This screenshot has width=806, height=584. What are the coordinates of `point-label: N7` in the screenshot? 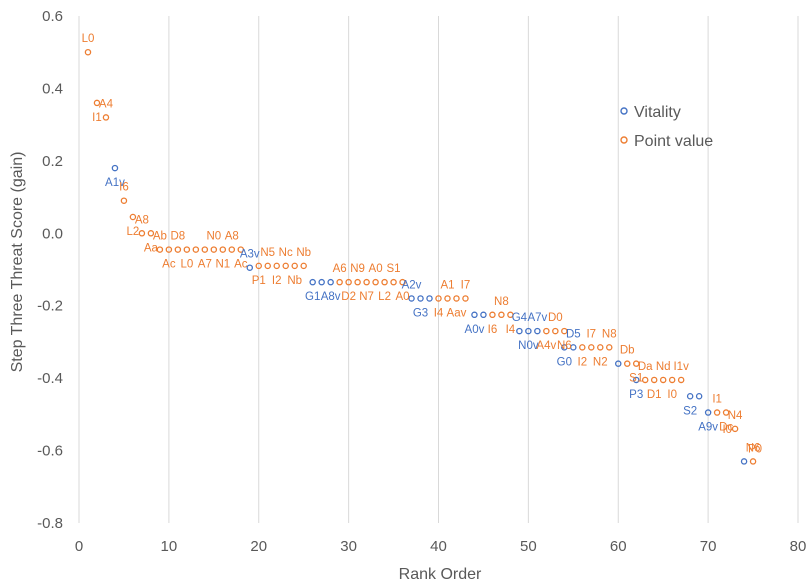 It's located at (366, 297).